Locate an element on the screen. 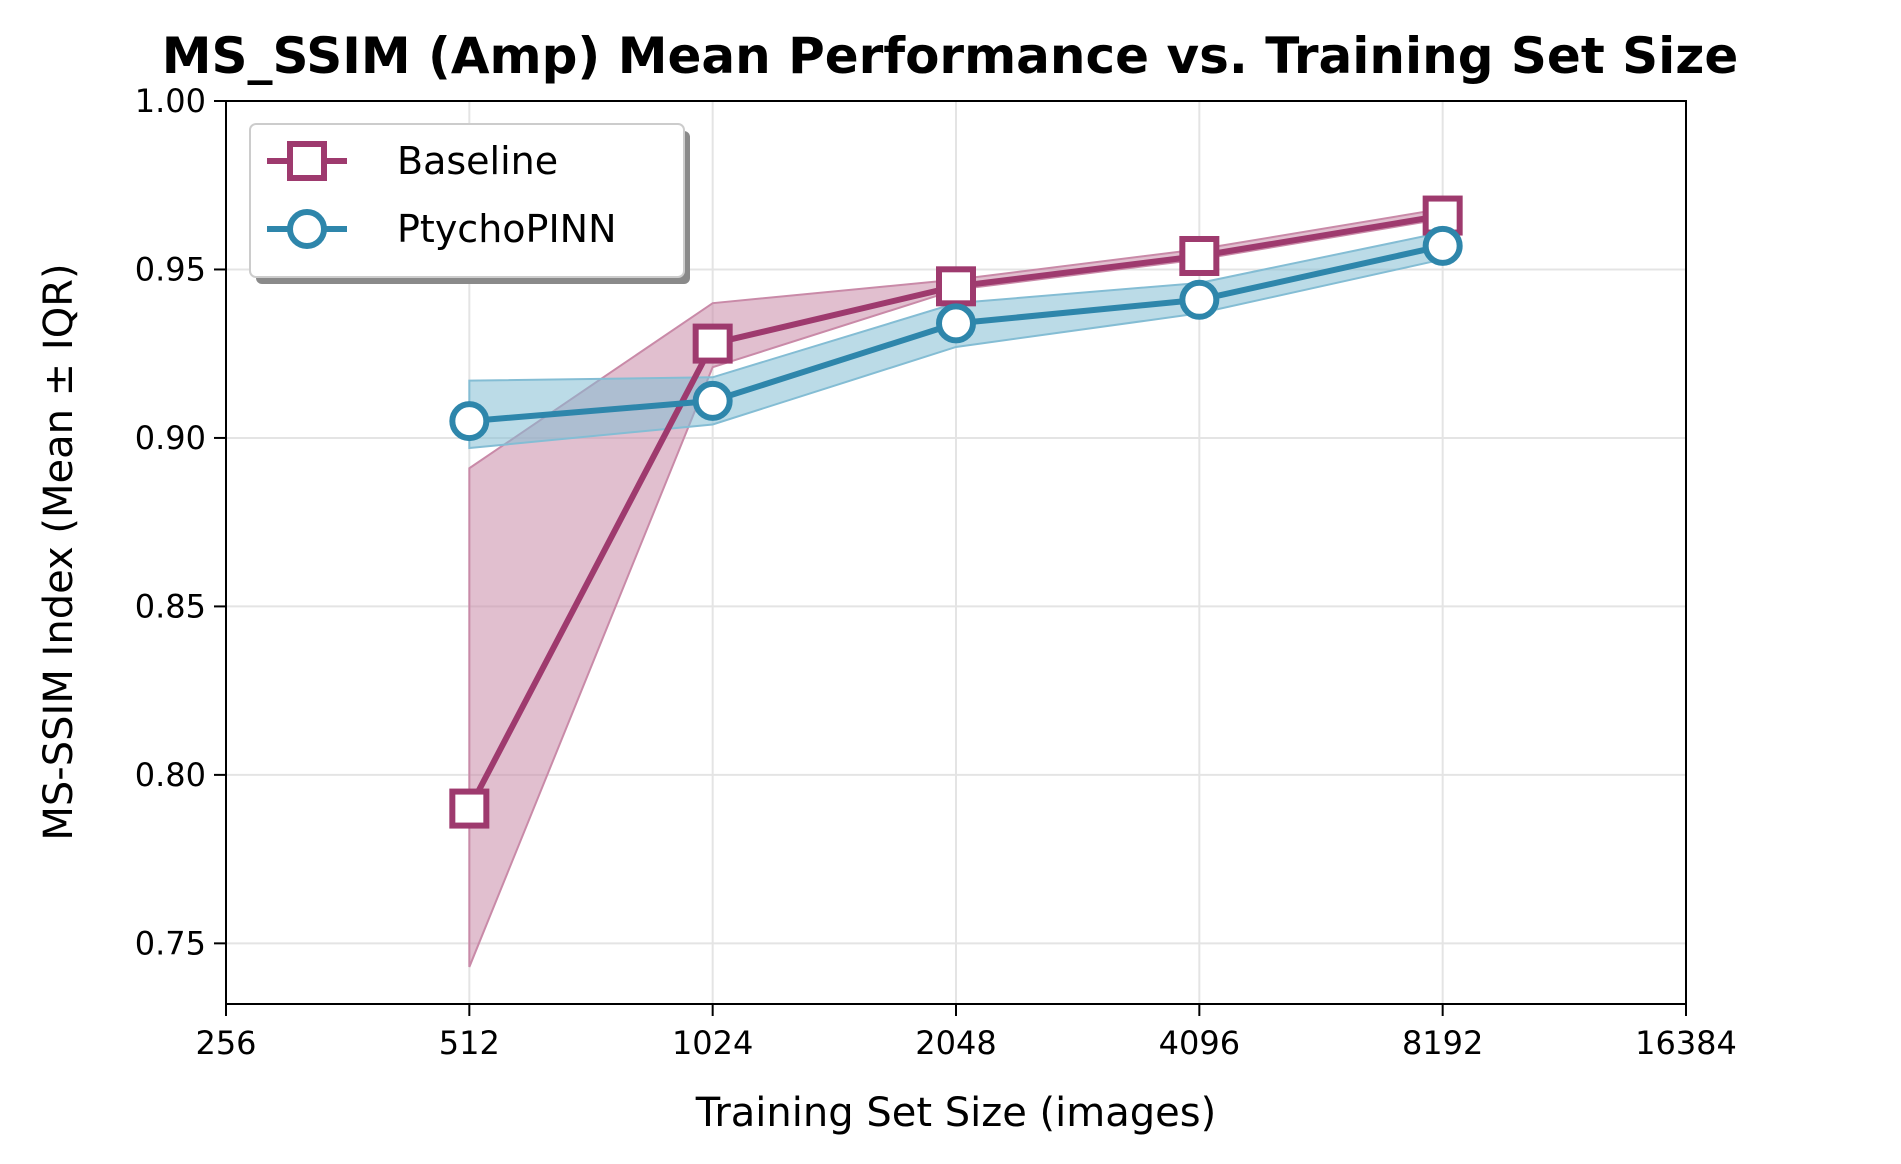  x-ticks: 256 512 1024 2048 4096 8192 16384 is located at coordinates (966, 1033).